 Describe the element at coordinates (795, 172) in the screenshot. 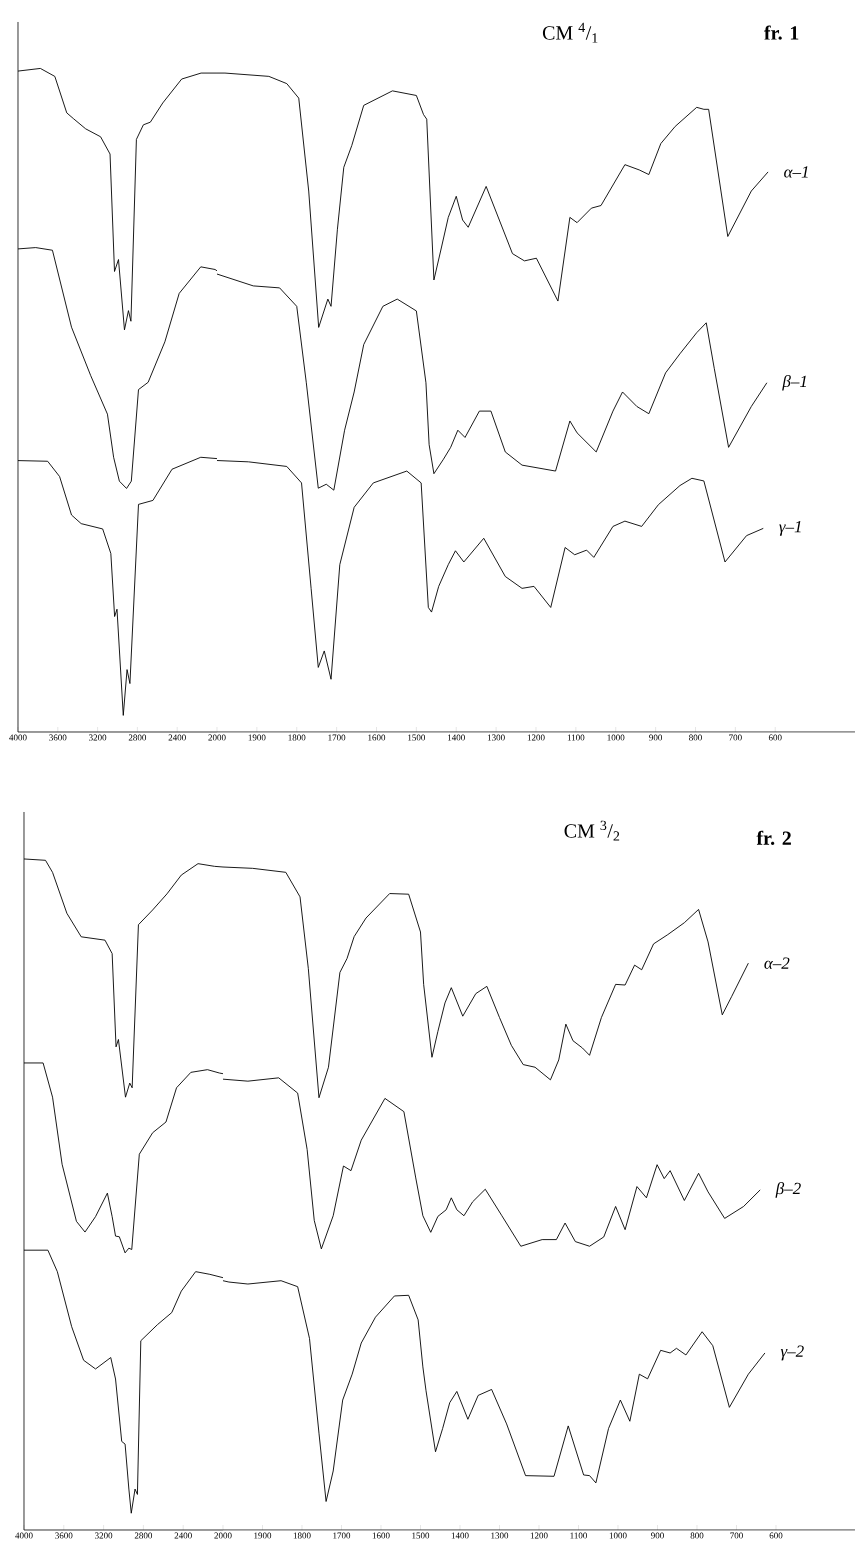

I see `series-label: α–1` at that location.